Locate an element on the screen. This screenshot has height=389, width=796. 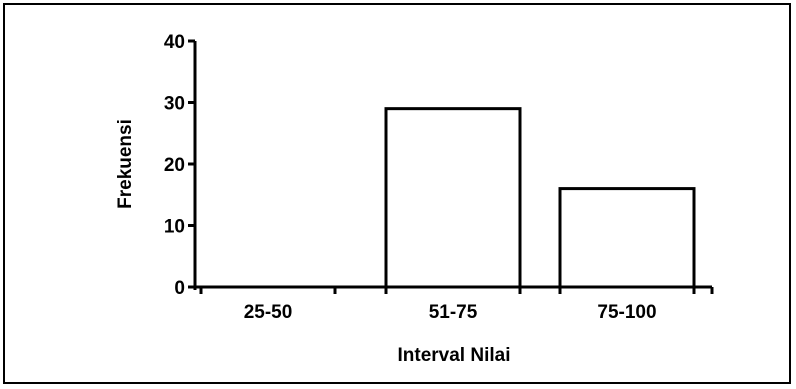
y-tick-label: 40 is located at coordinates (174, 42).